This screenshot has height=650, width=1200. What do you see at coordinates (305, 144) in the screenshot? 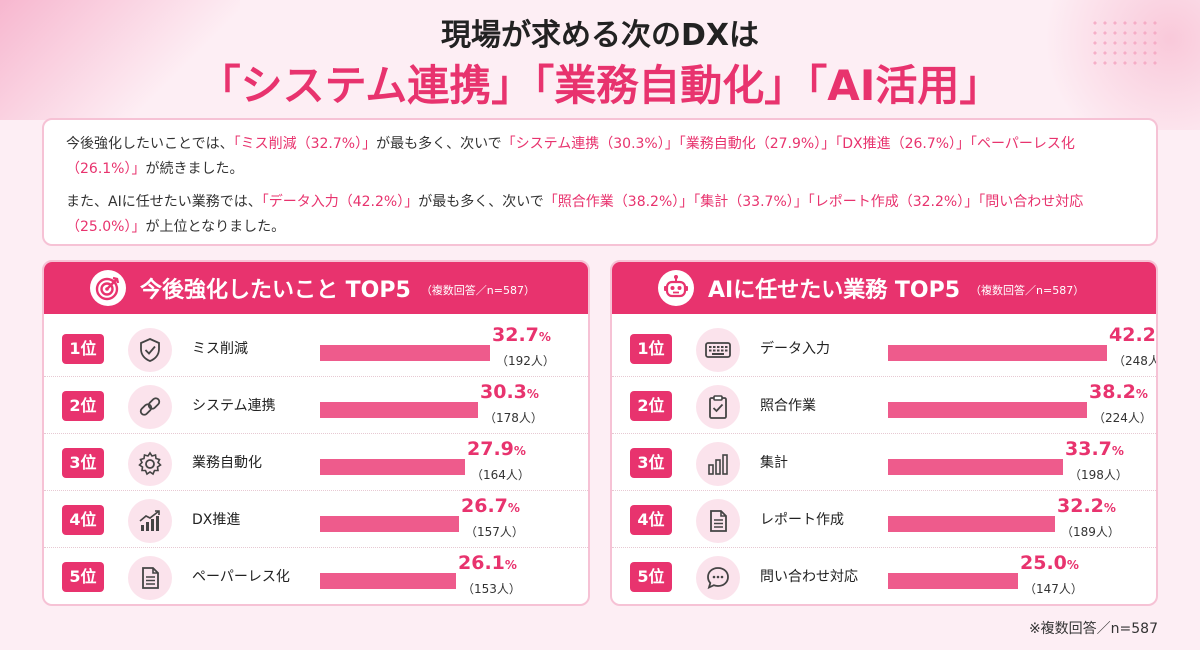
I see `summary-highlight: 「ミス削減（32.7%）」` at bounding box center [305, 144].